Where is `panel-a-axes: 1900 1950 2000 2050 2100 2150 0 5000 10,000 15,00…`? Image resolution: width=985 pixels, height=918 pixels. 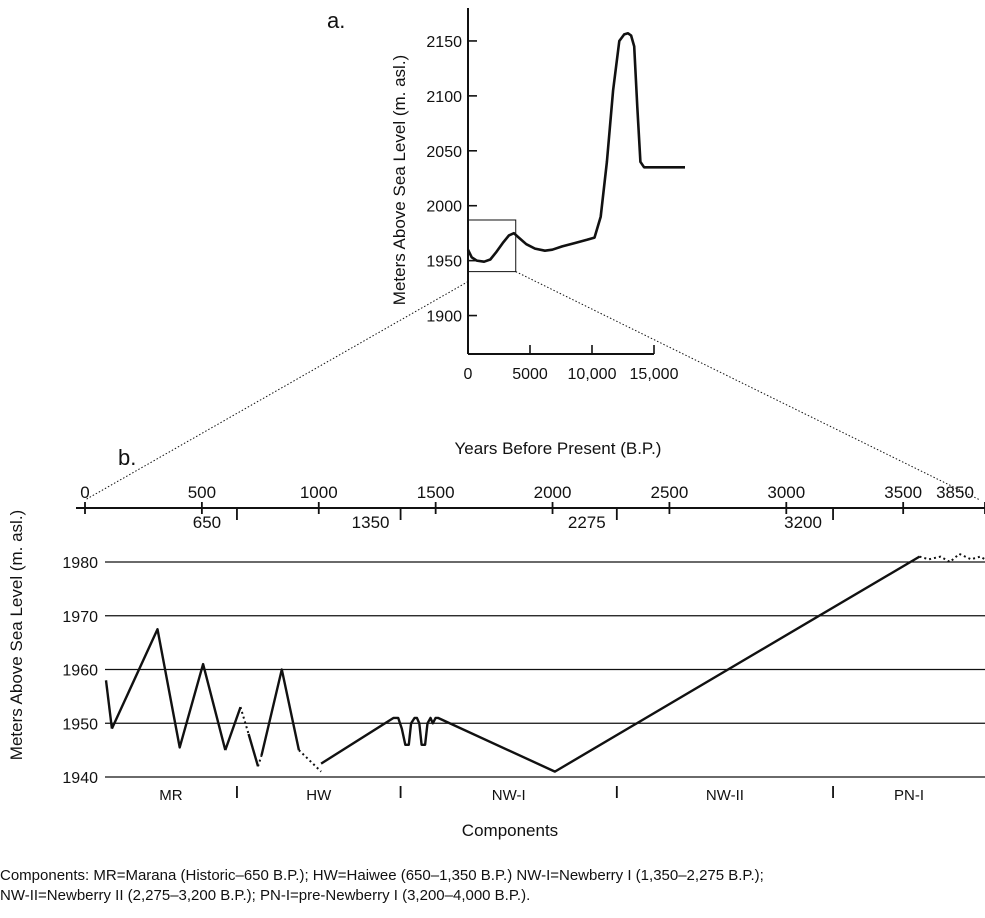
panel-a-axes: 1900 1950 2000 2050 2100 2150 0 5000 10,000 15,00… is located at coordinates (552, 195).